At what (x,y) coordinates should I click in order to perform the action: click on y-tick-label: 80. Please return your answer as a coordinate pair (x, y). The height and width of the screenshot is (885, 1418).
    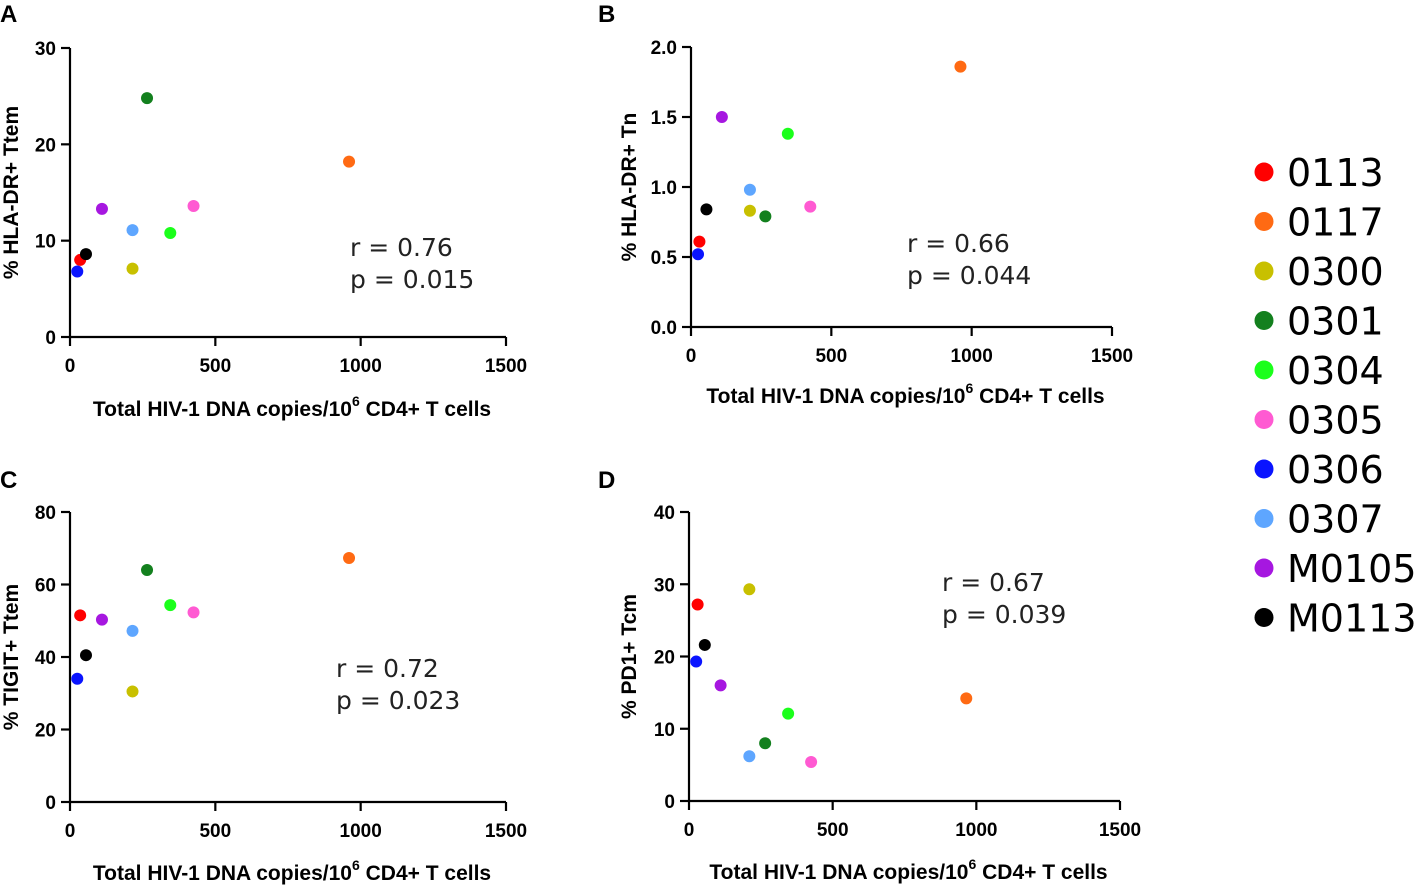
    Looking at the image, I should click on (45, 513).